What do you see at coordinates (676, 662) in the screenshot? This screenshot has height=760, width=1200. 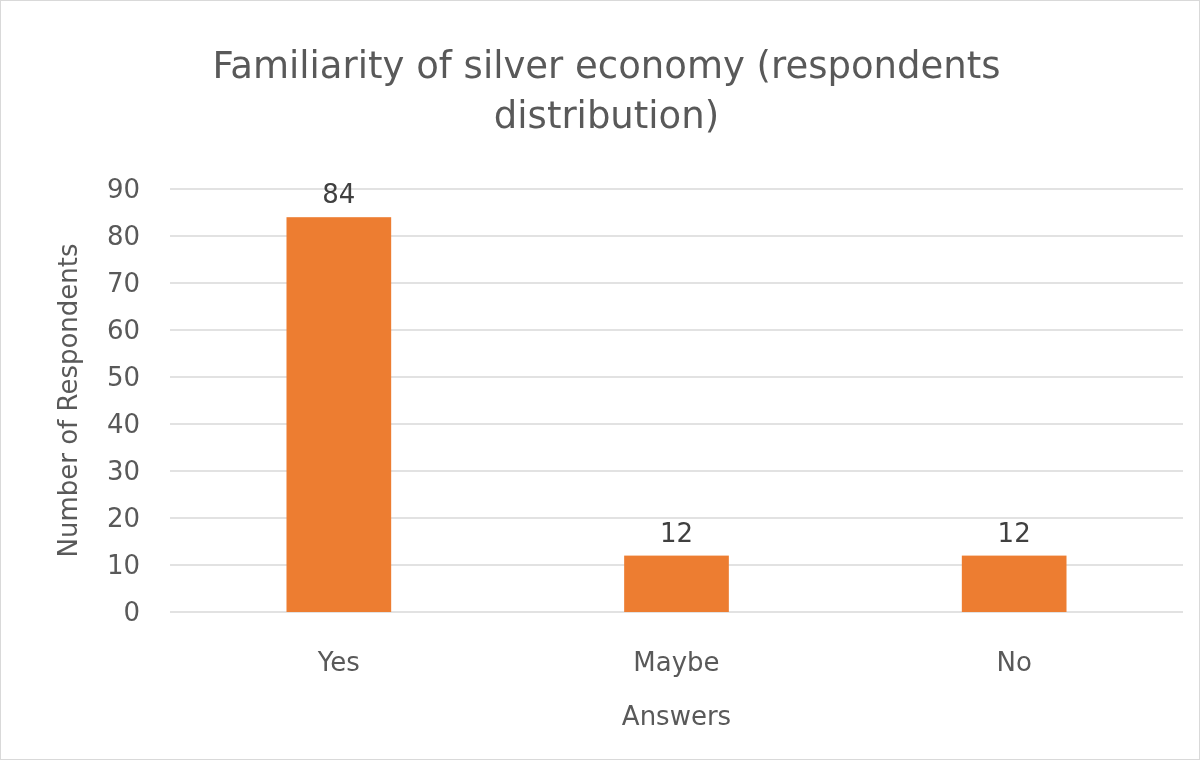 I see `x-tick-label: Maybe` at bounding box center [676, 662].